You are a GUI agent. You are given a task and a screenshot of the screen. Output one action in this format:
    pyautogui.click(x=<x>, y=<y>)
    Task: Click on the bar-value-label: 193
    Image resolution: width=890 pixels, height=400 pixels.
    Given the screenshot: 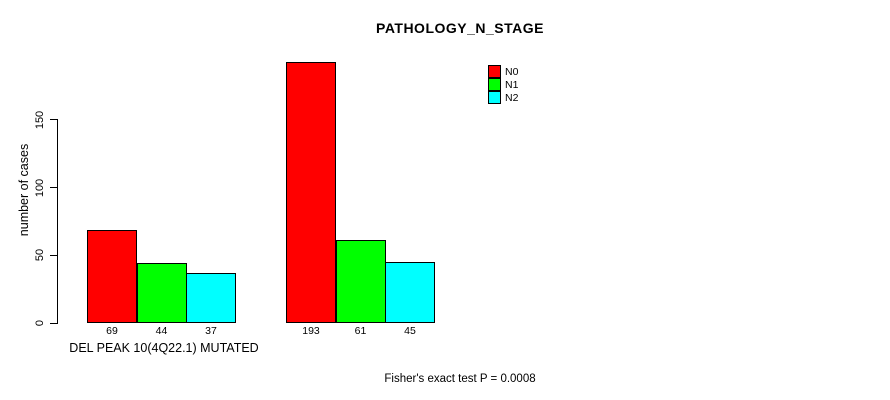 What is the action you would take?
    pyautogui.click(x=311, y=331)
    